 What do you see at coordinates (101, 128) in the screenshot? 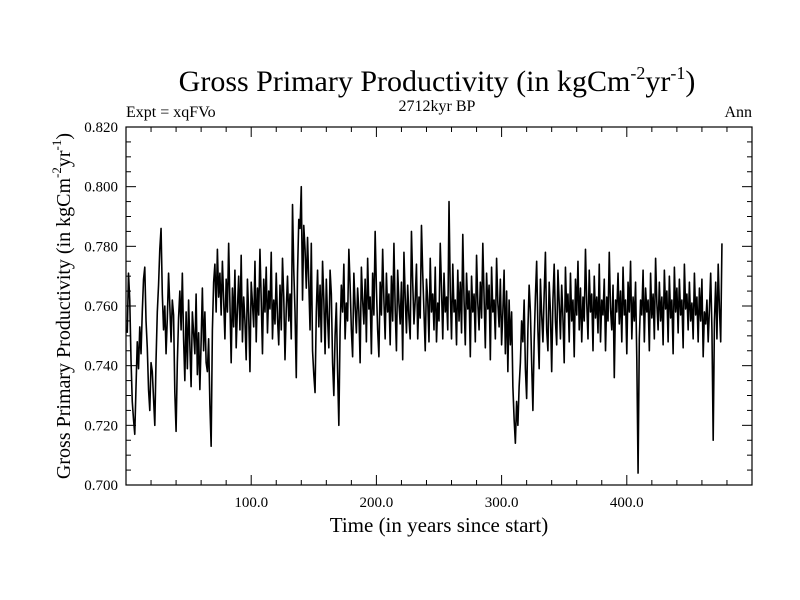
I see `y-tick-label: 0.820` at bounding box center [101, 128].